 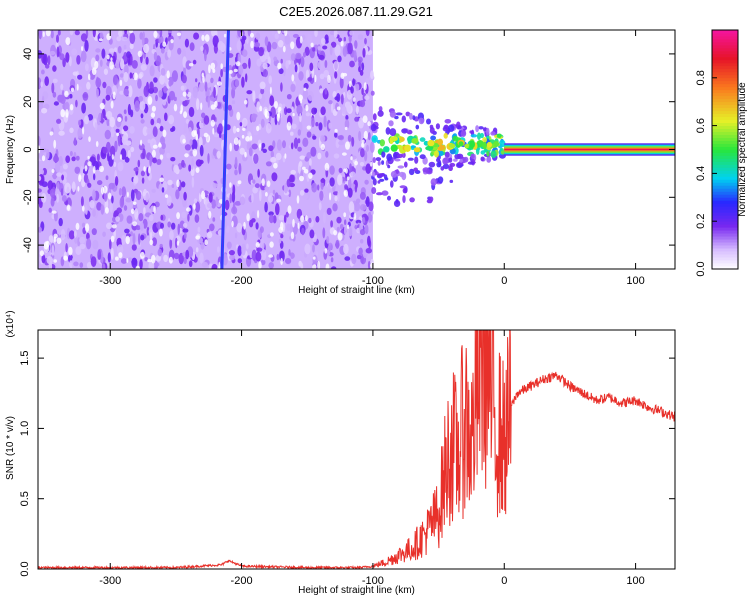 What do you see at coordinates (110, 281) in the screenshot?
I see `spectrogram-x-tick-label: -300` at bounding box center [110, 281].